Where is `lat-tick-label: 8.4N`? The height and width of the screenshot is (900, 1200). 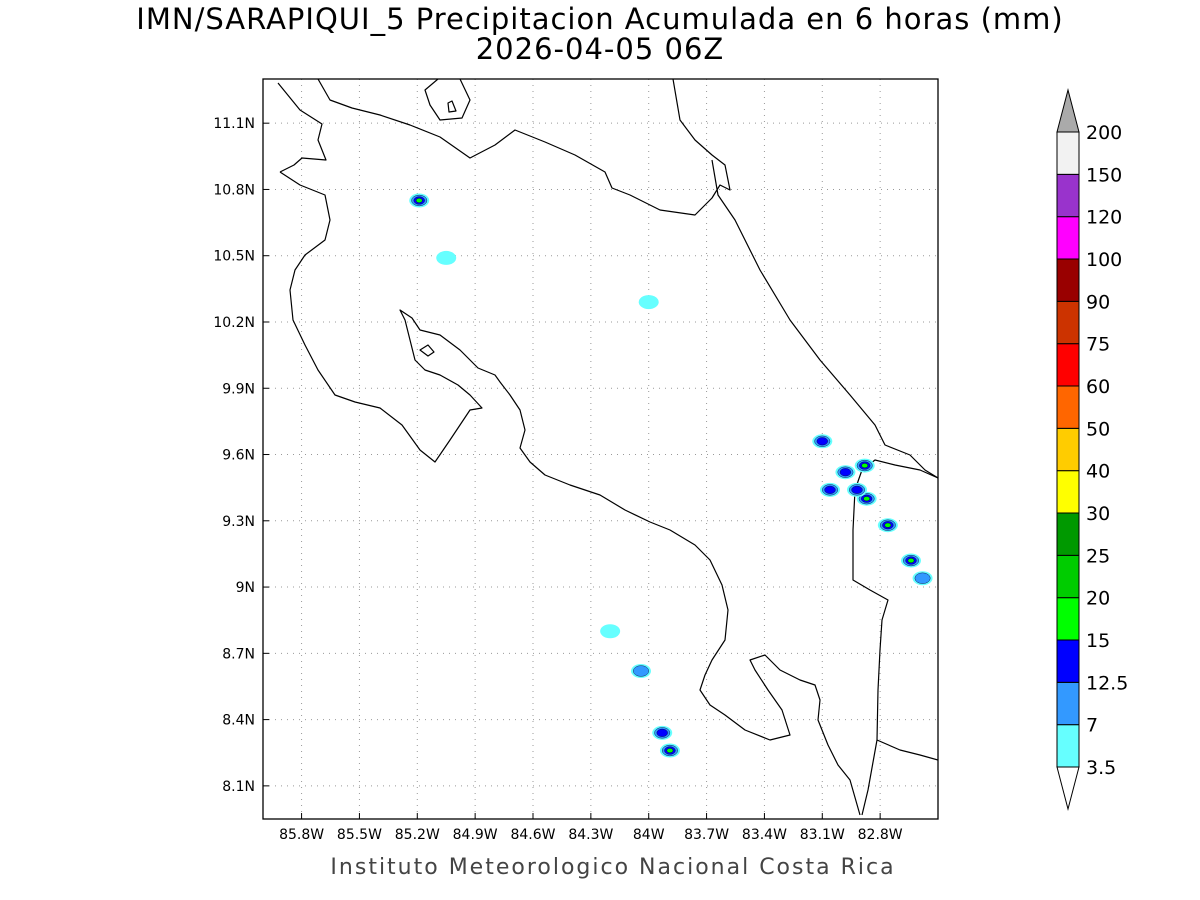 lat-tick-label: 8.4N is located at coordinates (238, 721).